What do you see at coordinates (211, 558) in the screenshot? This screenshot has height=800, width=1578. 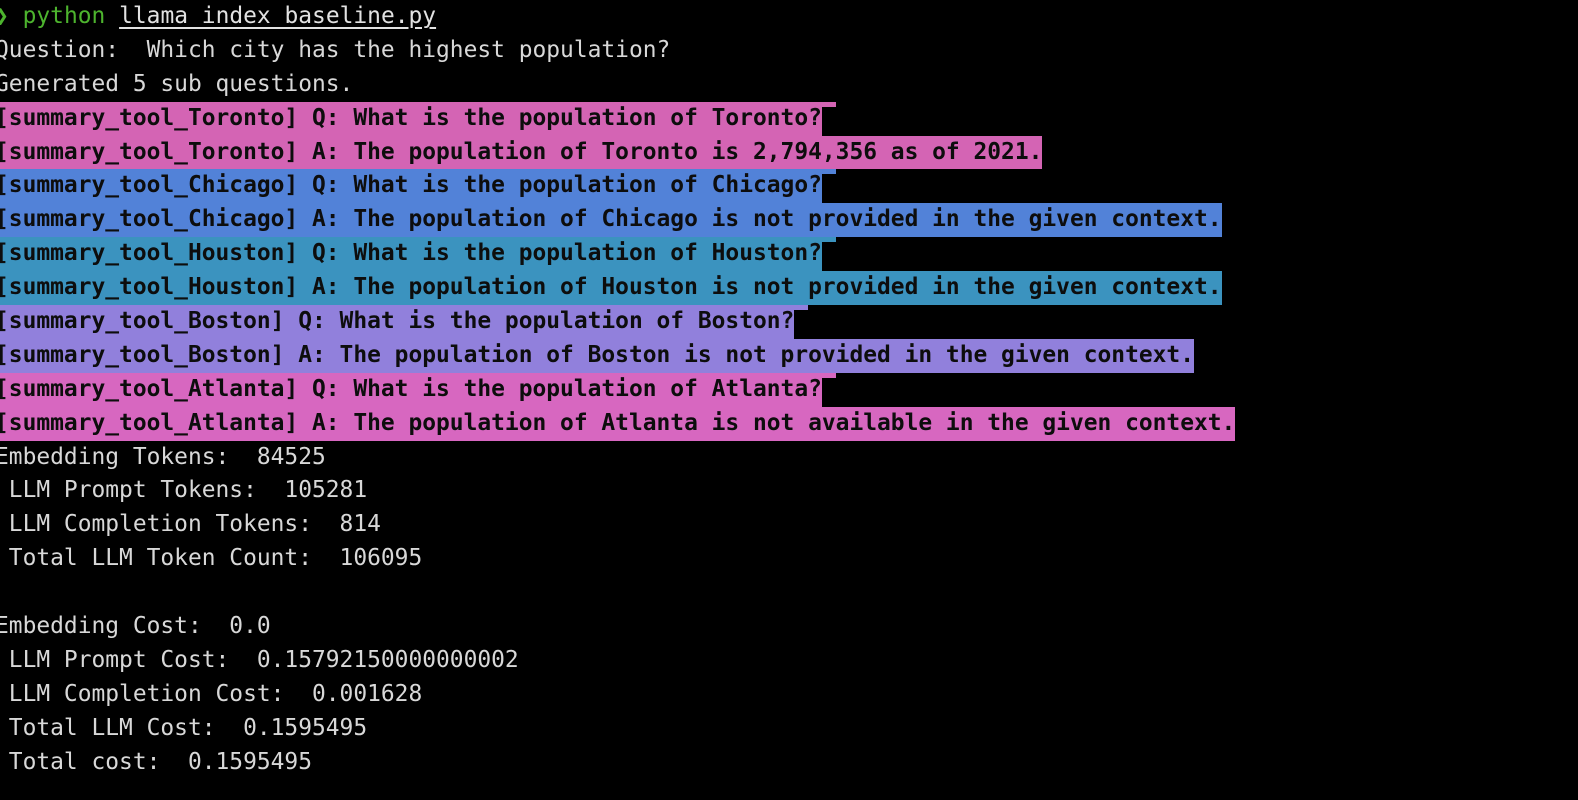 I see `stat-line-total-llm-token-count: Total LLM Token Count: 106095` at bounding box center [211, 558].